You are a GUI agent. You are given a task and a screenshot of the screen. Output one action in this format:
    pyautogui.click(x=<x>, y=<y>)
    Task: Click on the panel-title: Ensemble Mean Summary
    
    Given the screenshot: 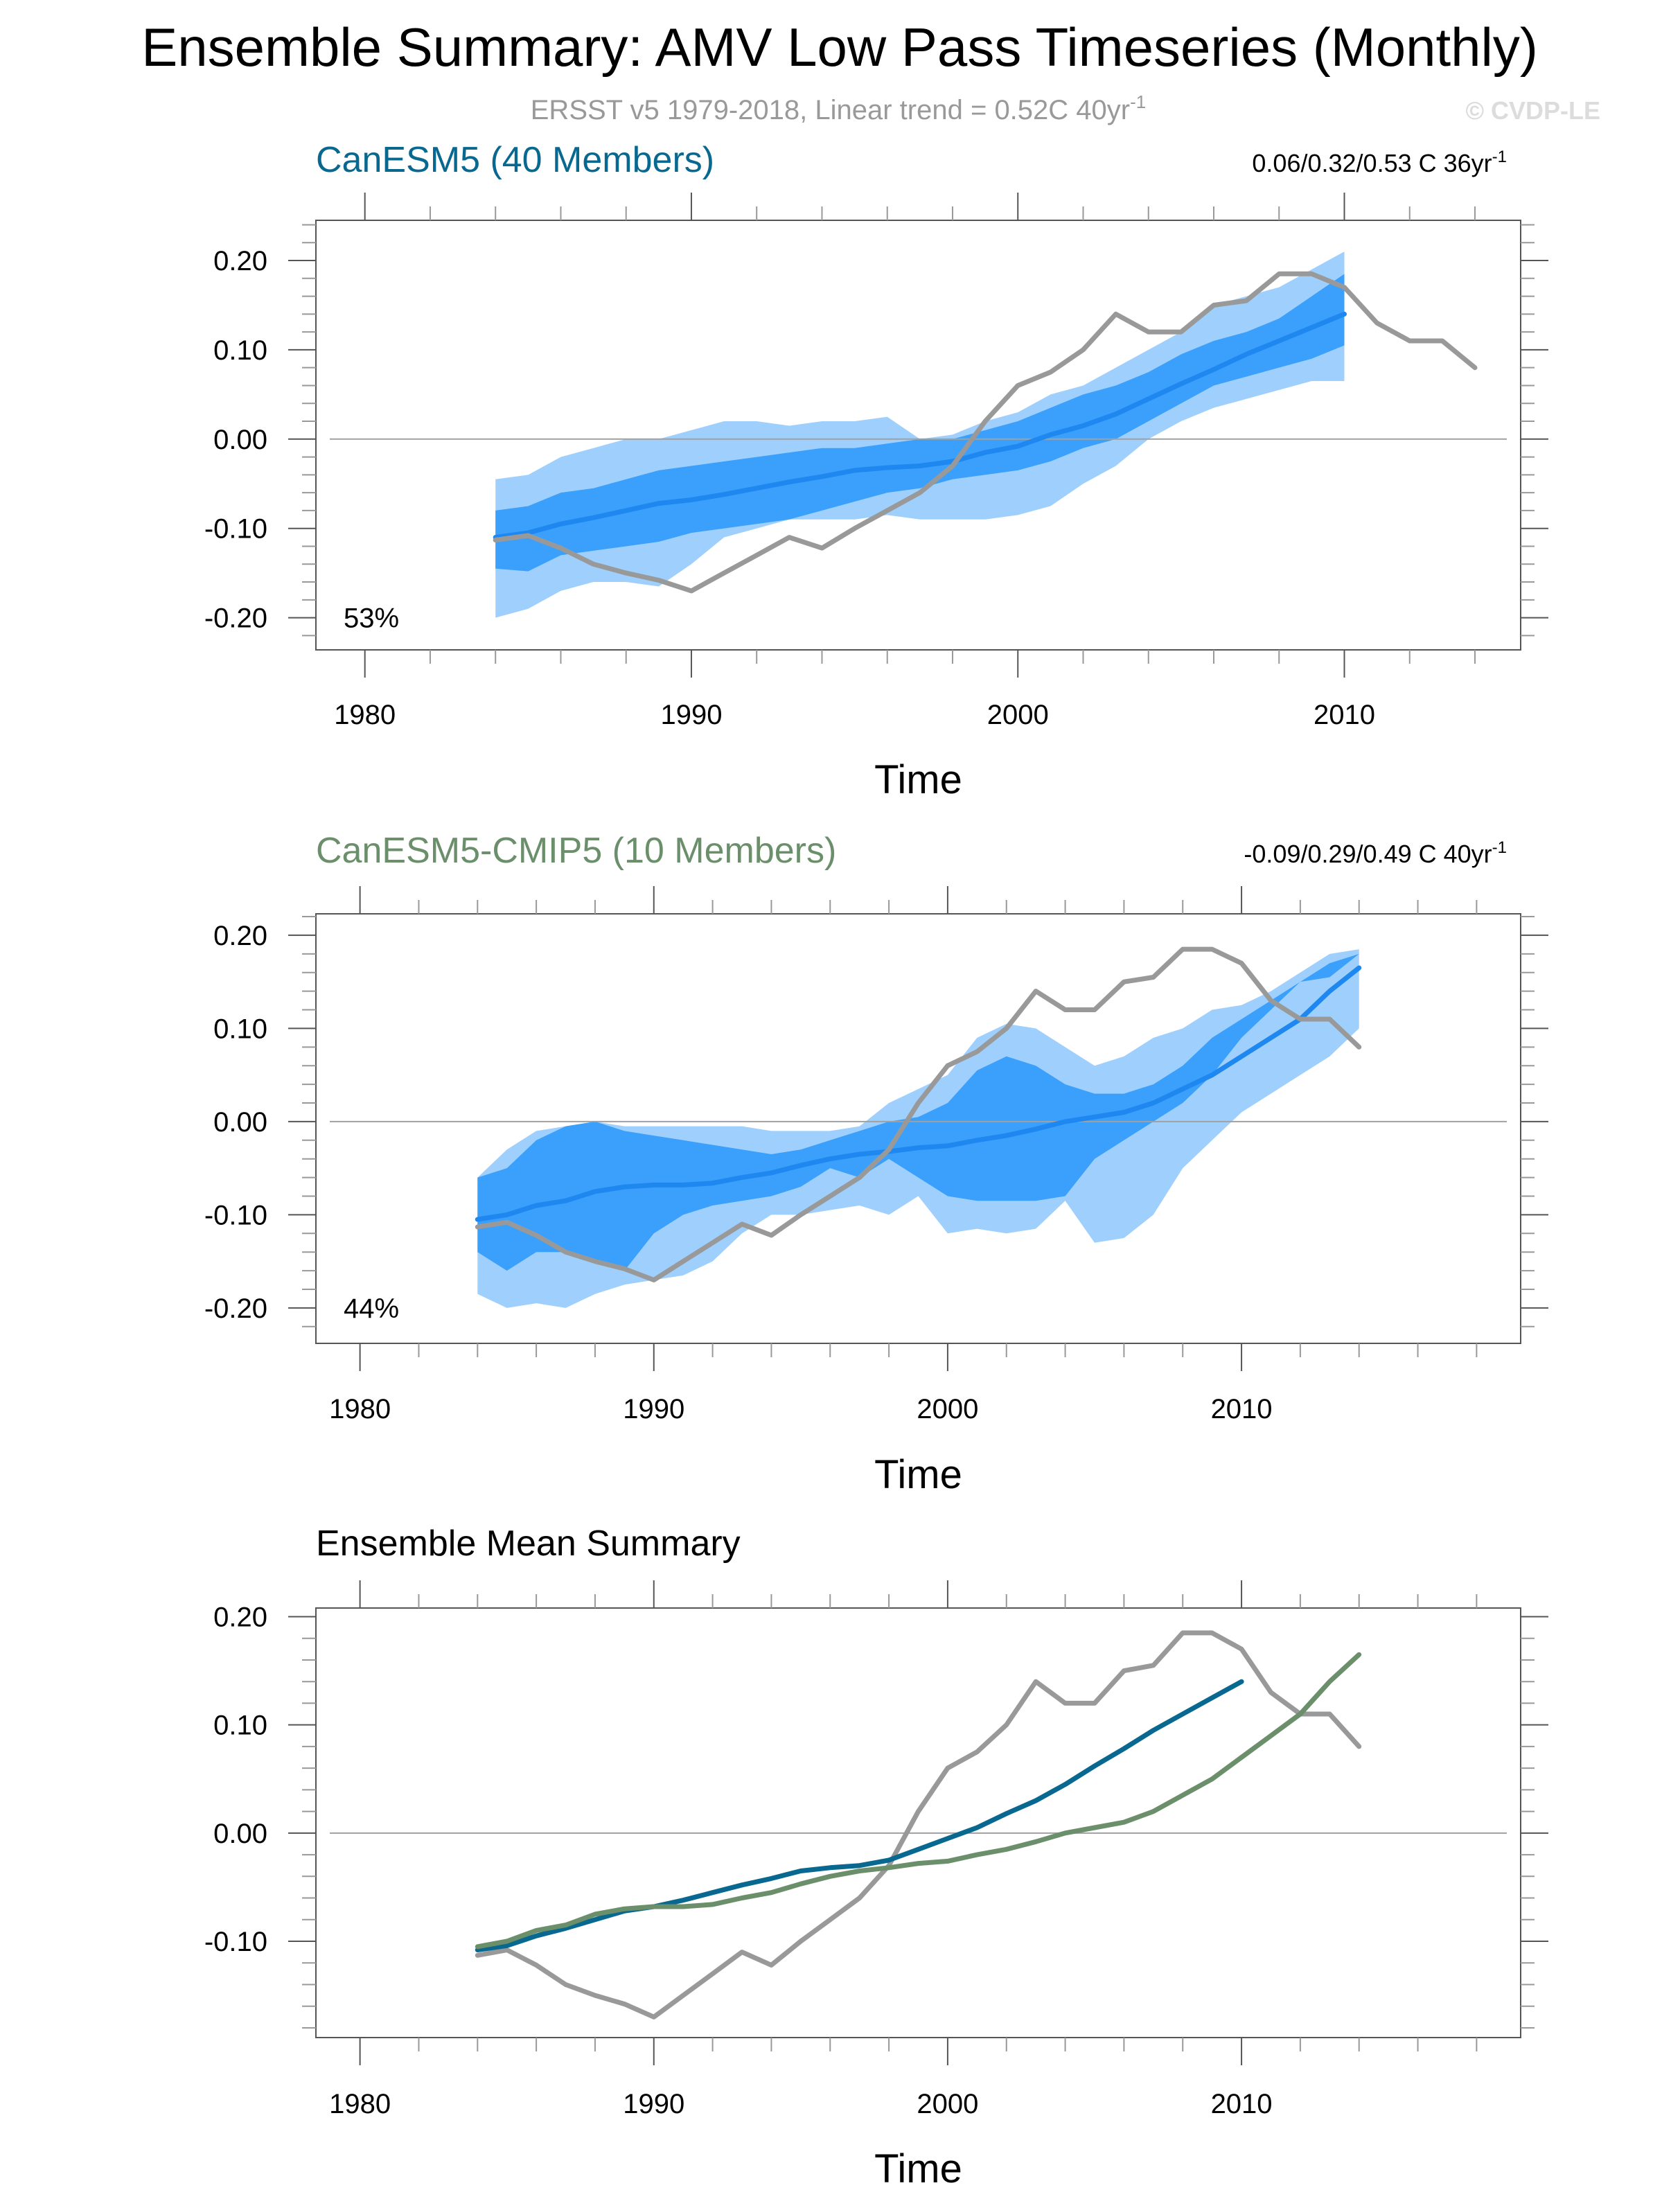 What is the action you would take?
    pyautogui.click(x=528, y=1544)
    